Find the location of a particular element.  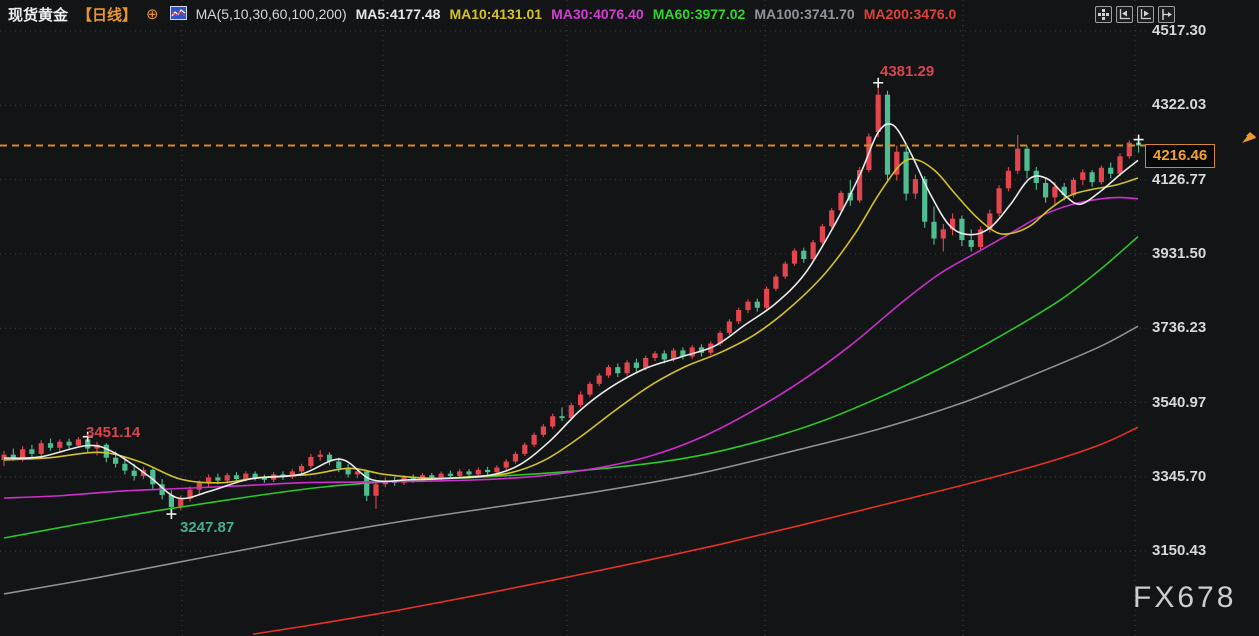

anchor-right-icon is located at coordinates (1145, 14).